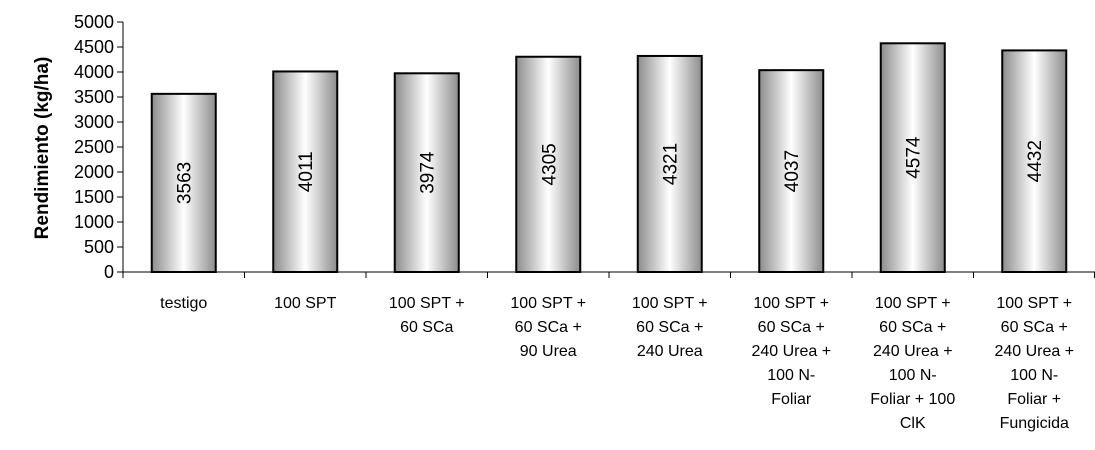 This screenshot has height=450, width=1095. Describe the element at coordinates (94, 197) in the screenshot. I see `y-tick-label: 1500` at that location.